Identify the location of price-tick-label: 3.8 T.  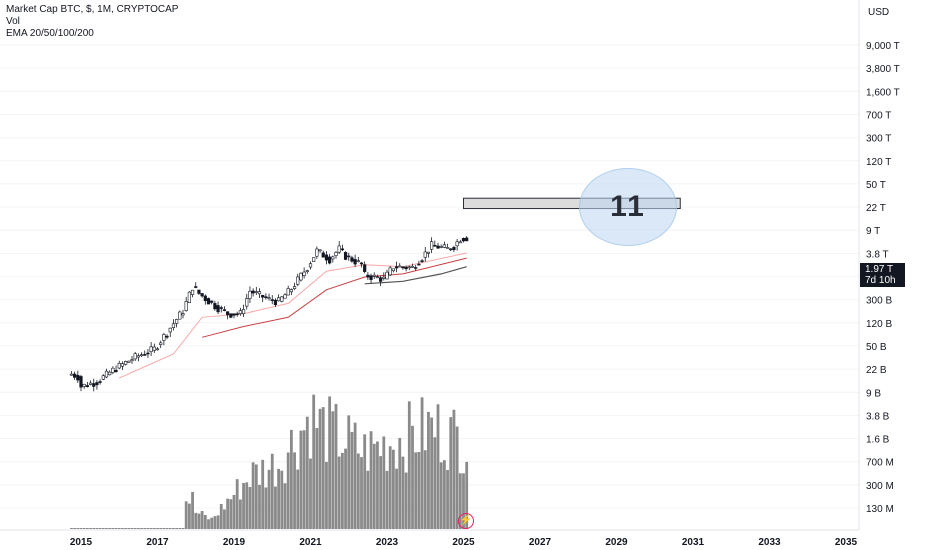
(877, 254).